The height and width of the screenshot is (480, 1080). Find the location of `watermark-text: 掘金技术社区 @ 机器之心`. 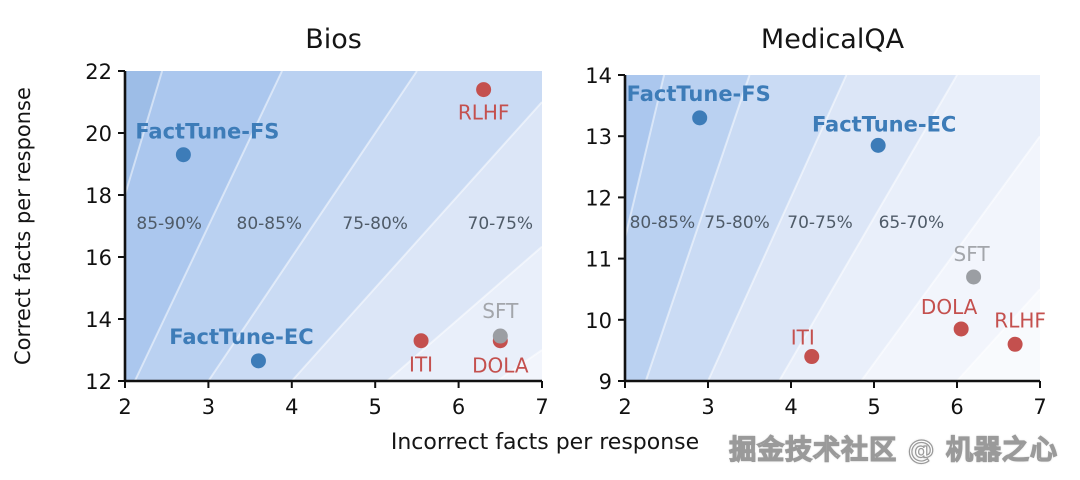

watermark-text: 掘金技术社区 @ 机器之心 is located at coordinates (893, 450).